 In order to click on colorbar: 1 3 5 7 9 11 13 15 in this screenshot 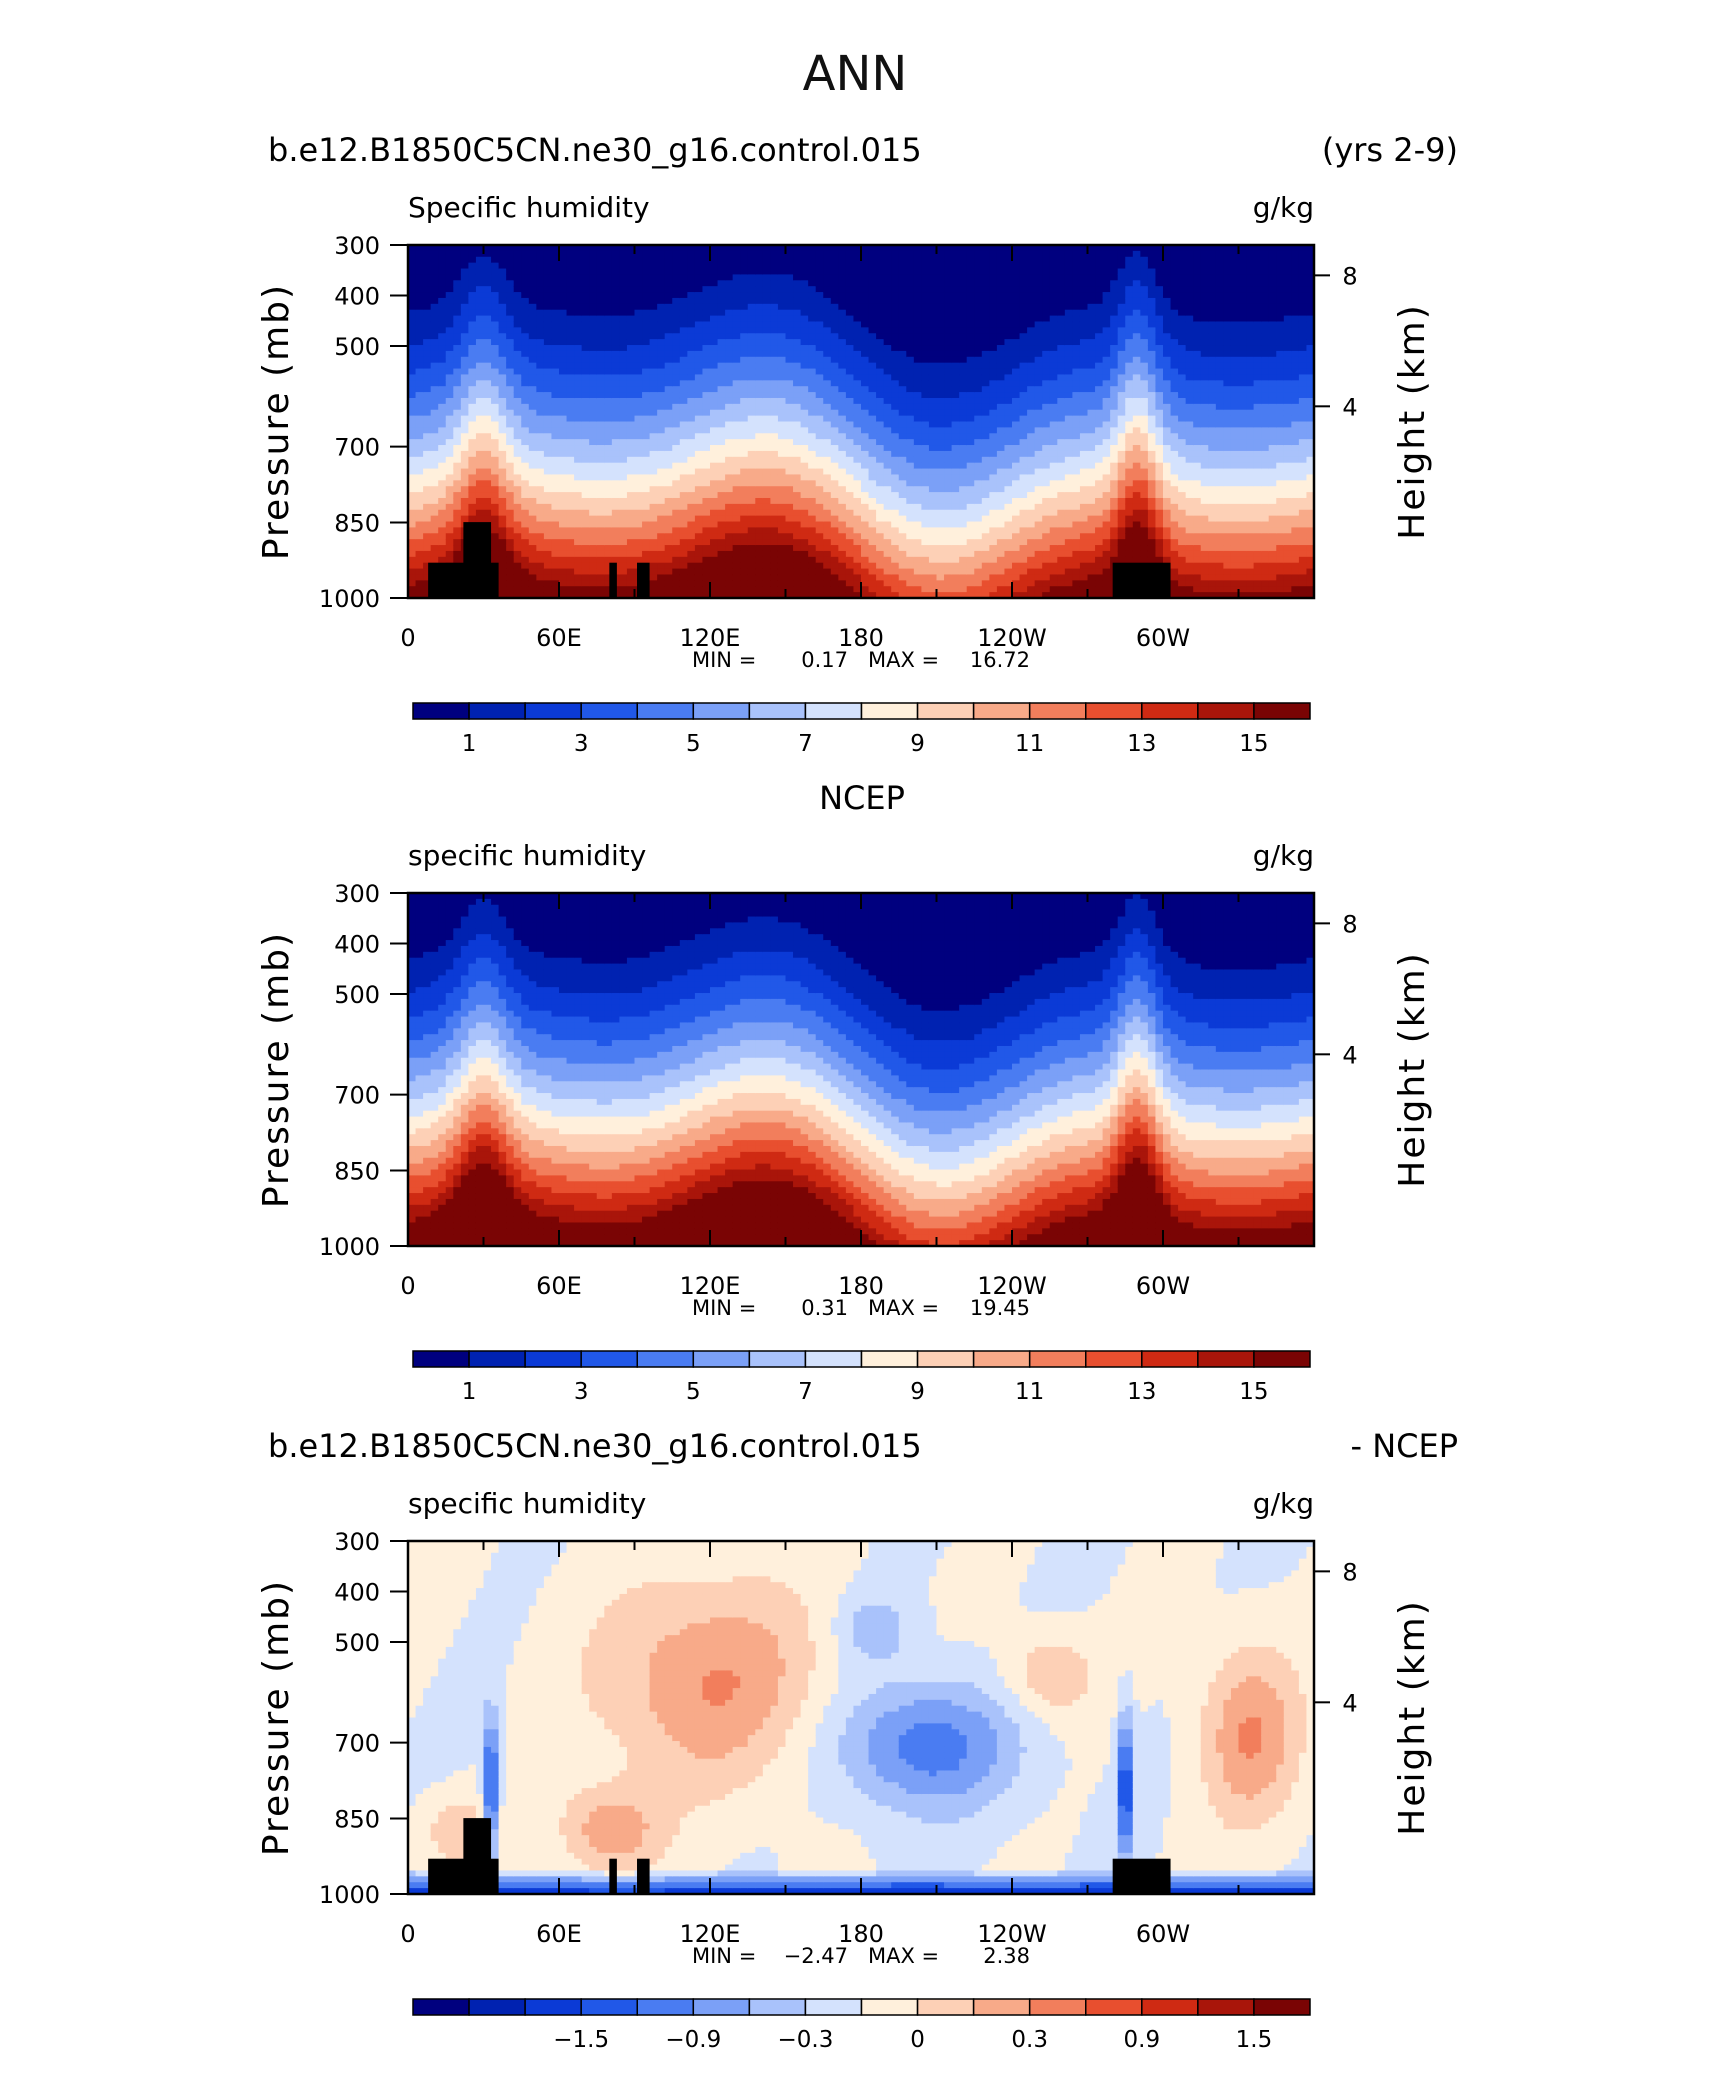, I will do `click(861, 729)`.